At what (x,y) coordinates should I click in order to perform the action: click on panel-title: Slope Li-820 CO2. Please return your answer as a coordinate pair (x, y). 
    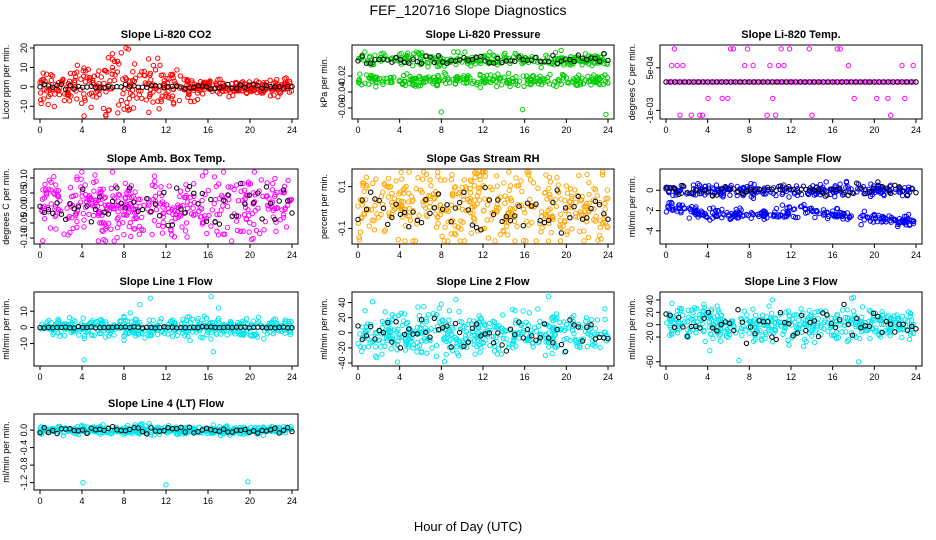
    Looking at the image, I should click on (166, 35).